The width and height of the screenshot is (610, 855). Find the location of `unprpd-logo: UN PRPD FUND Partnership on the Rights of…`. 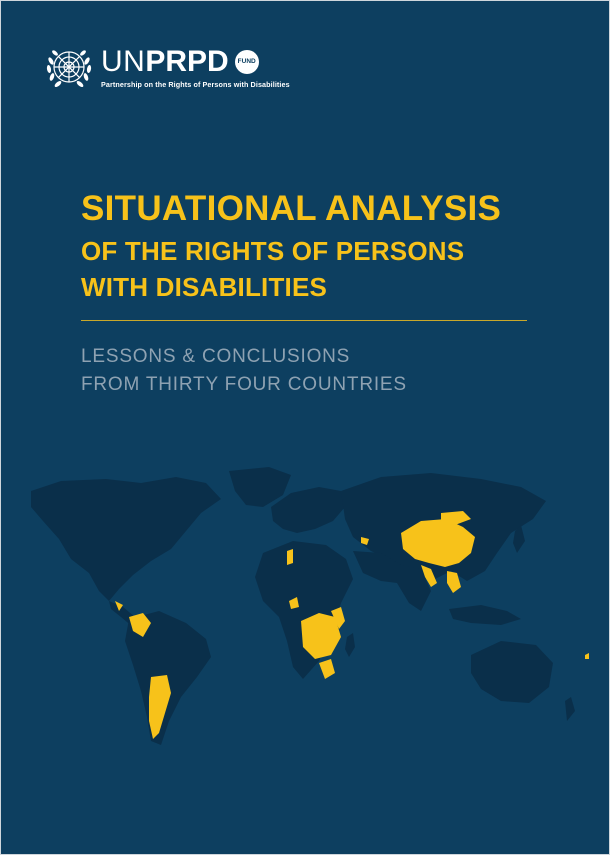

unprpd-logo: UN PRPD FUND Partnership on the Rights of… is located at coordinates (166, 67).